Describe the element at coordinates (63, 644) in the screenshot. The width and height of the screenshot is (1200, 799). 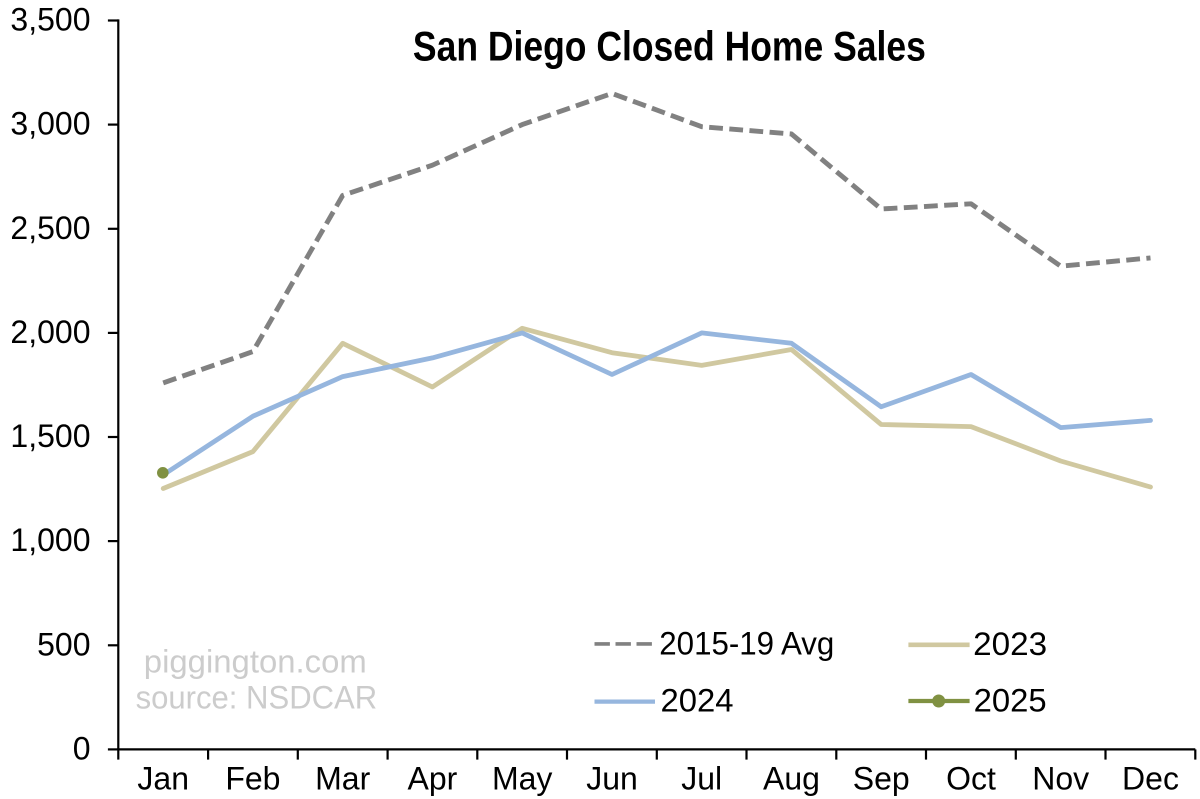
I see `svg-text: 500` at that location.